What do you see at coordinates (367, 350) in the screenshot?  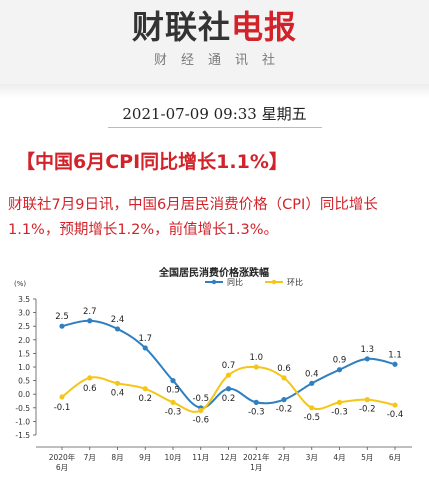 I see `data-label: 1.3` at bounding box center [367, 350].